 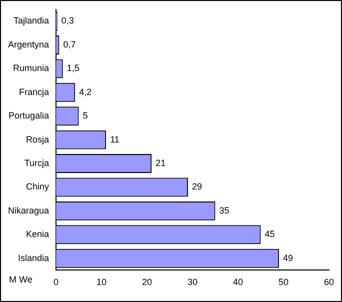 I want to click on data-label: 4,2, so click(x=85, y=91).